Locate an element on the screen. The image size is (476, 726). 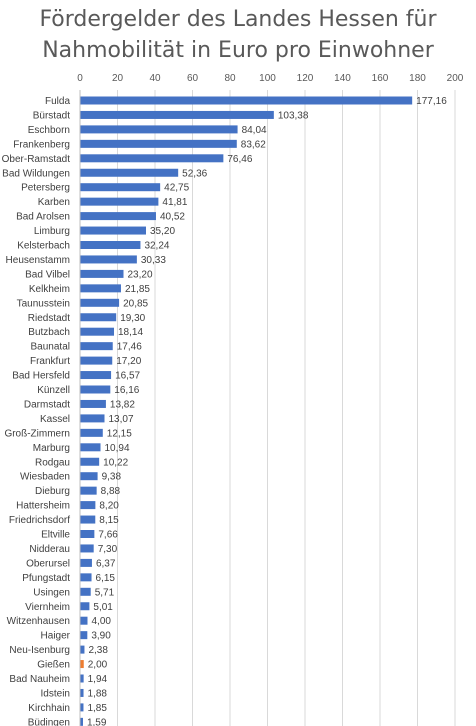
data-label: 8,88 is located at coordinates (111, 491).